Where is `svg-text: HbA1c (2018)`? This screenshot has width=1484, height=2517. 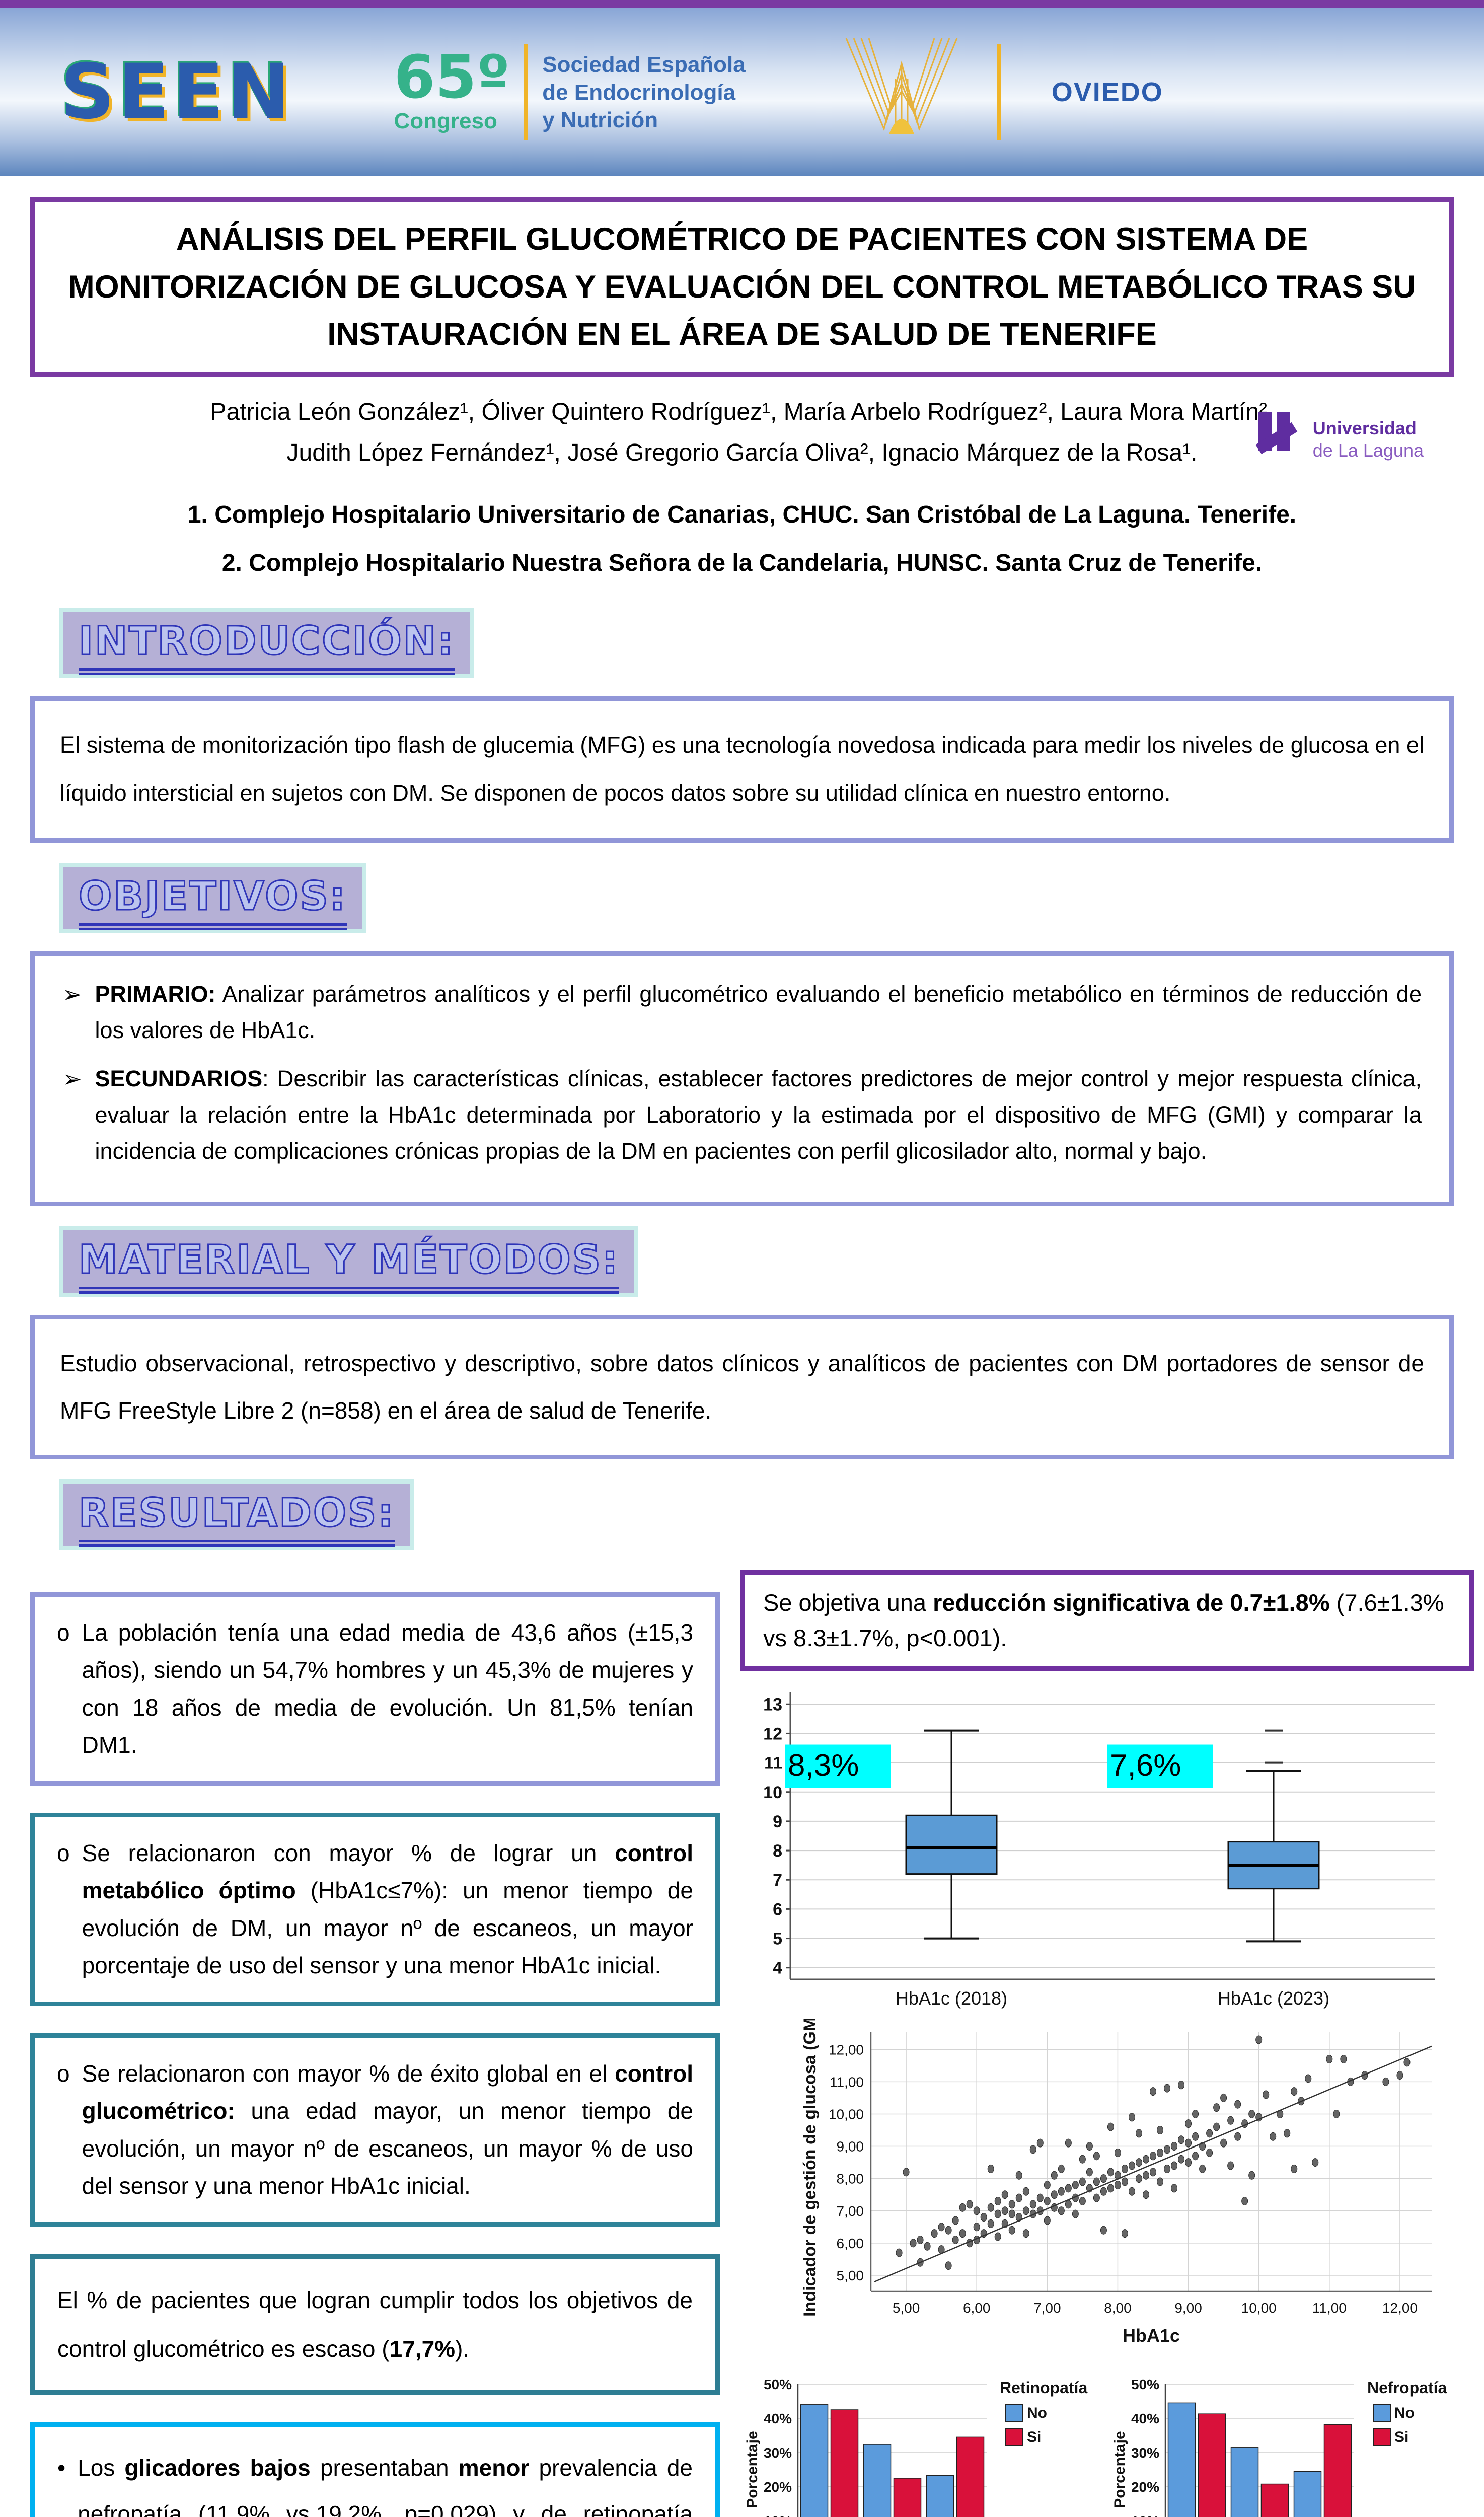 svg-text: HbA1c (2018) is located at coordinates (952, 1998).